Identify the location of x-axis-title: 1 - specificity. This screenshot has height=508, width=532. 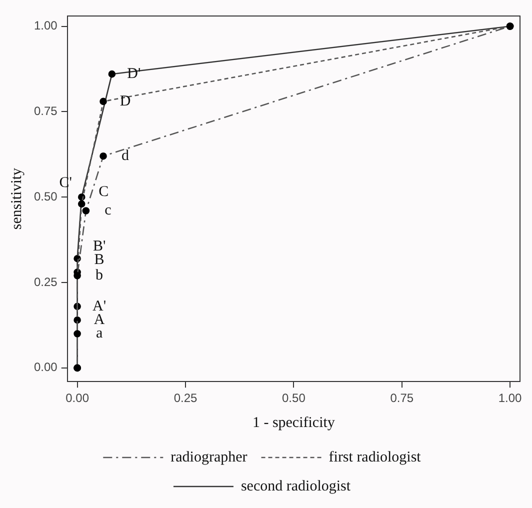
(294, 422).